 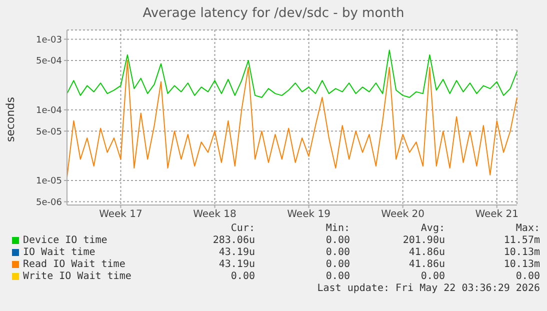 I want to click on text: Cur:, so click(x=242, y=228).